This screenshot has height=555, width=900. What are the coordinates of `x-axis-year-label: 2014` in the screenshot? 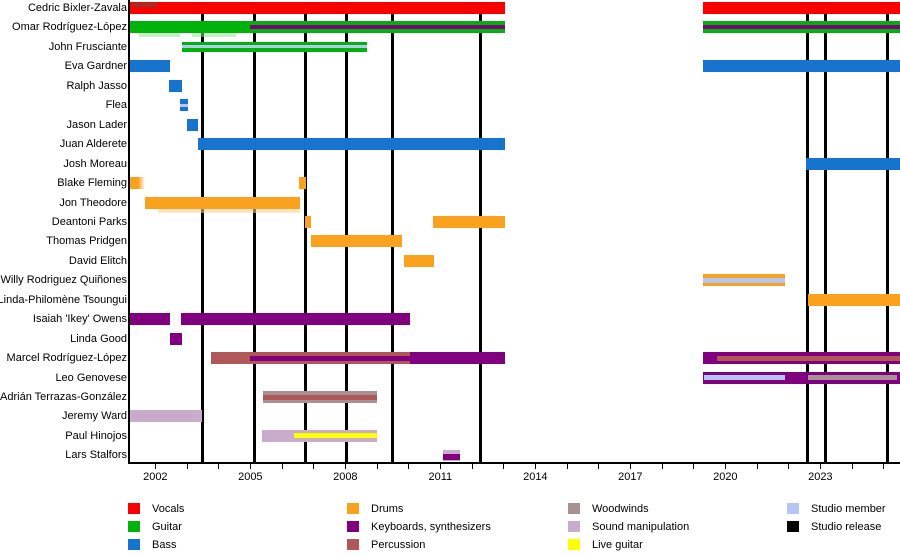 It's located at (535, 477).